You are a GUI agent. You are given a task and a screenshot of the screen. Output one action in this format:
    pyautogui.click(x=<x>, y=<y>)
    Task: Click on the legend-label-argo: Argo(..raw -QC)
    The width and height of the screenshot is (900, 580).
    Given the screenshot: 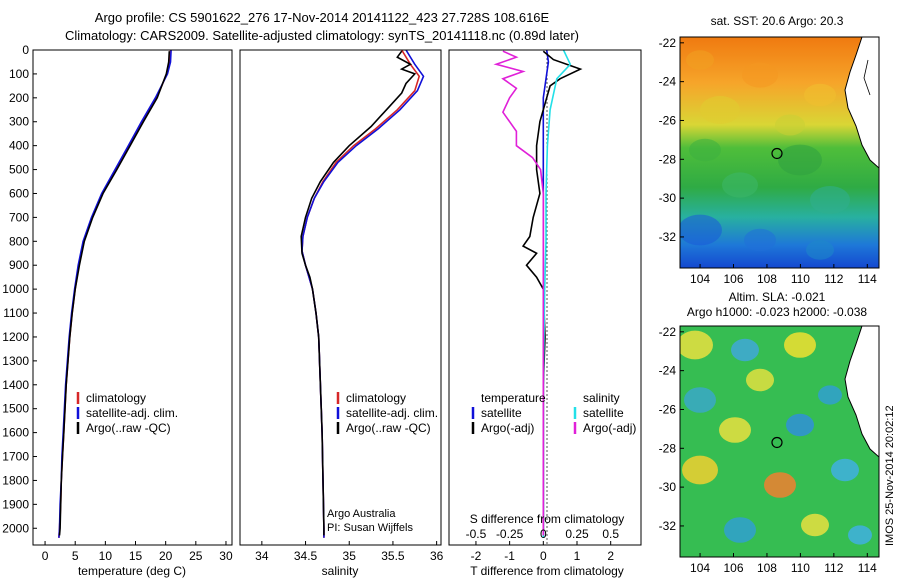 What is the action you would take?
    pyautogui.click(x=128, y=428)
    